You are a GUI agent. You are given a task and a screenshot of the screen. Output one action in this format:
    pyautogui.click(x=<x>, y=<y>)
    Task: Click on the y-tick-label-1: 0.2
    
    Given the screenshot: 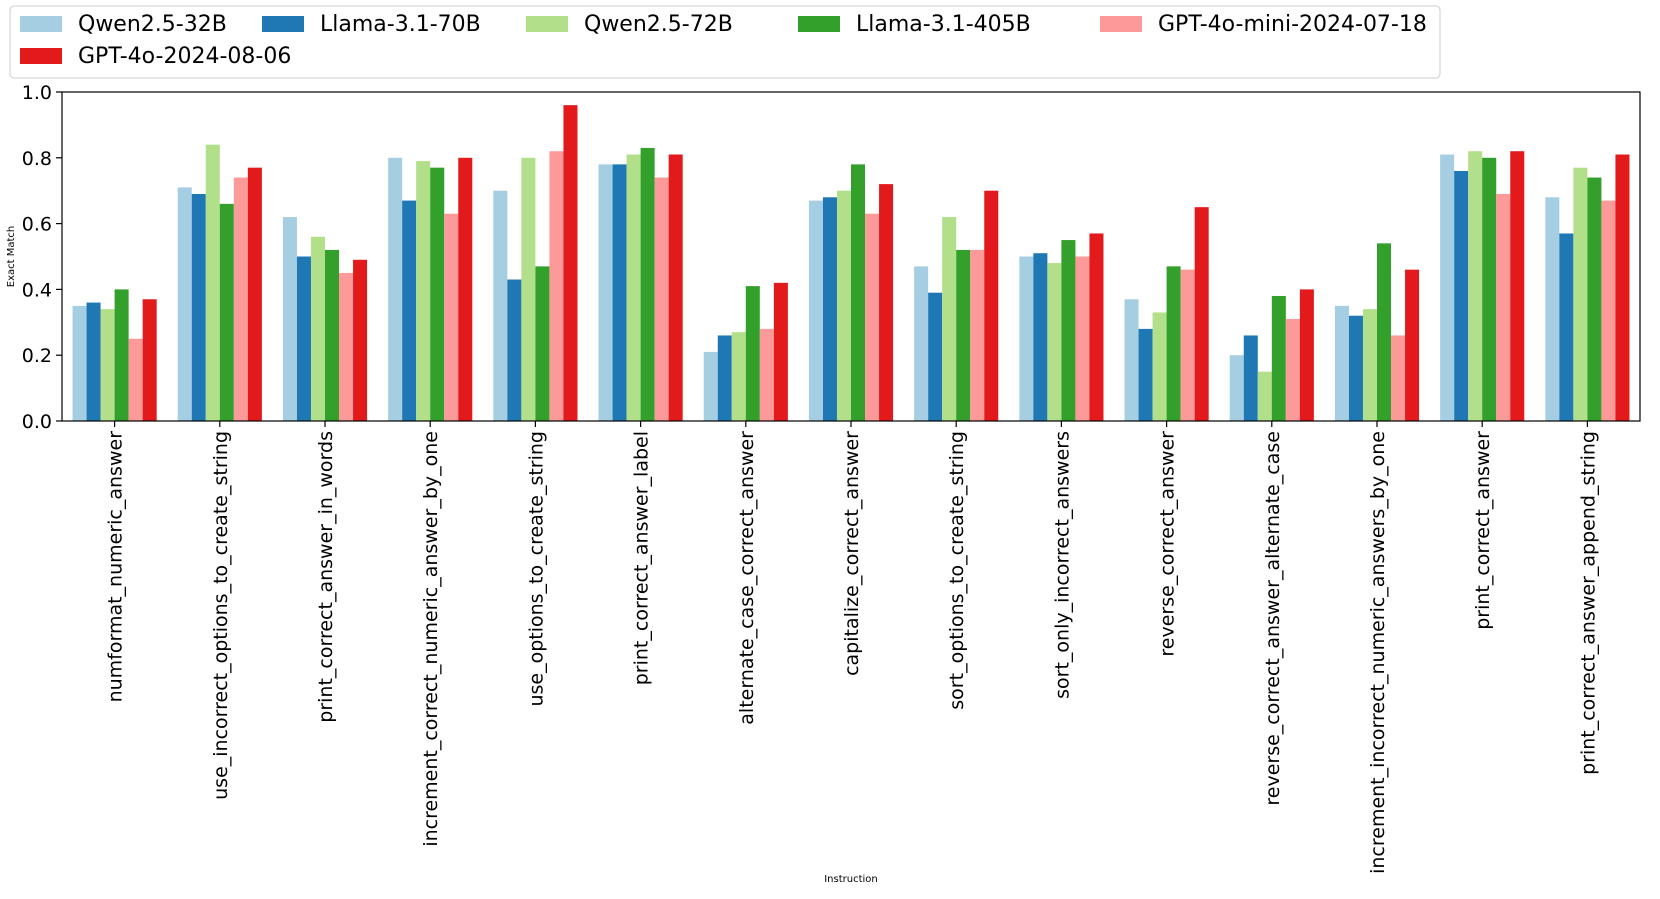 What is the action you would take?
    pyautogui.click(x=37, y=356)
    